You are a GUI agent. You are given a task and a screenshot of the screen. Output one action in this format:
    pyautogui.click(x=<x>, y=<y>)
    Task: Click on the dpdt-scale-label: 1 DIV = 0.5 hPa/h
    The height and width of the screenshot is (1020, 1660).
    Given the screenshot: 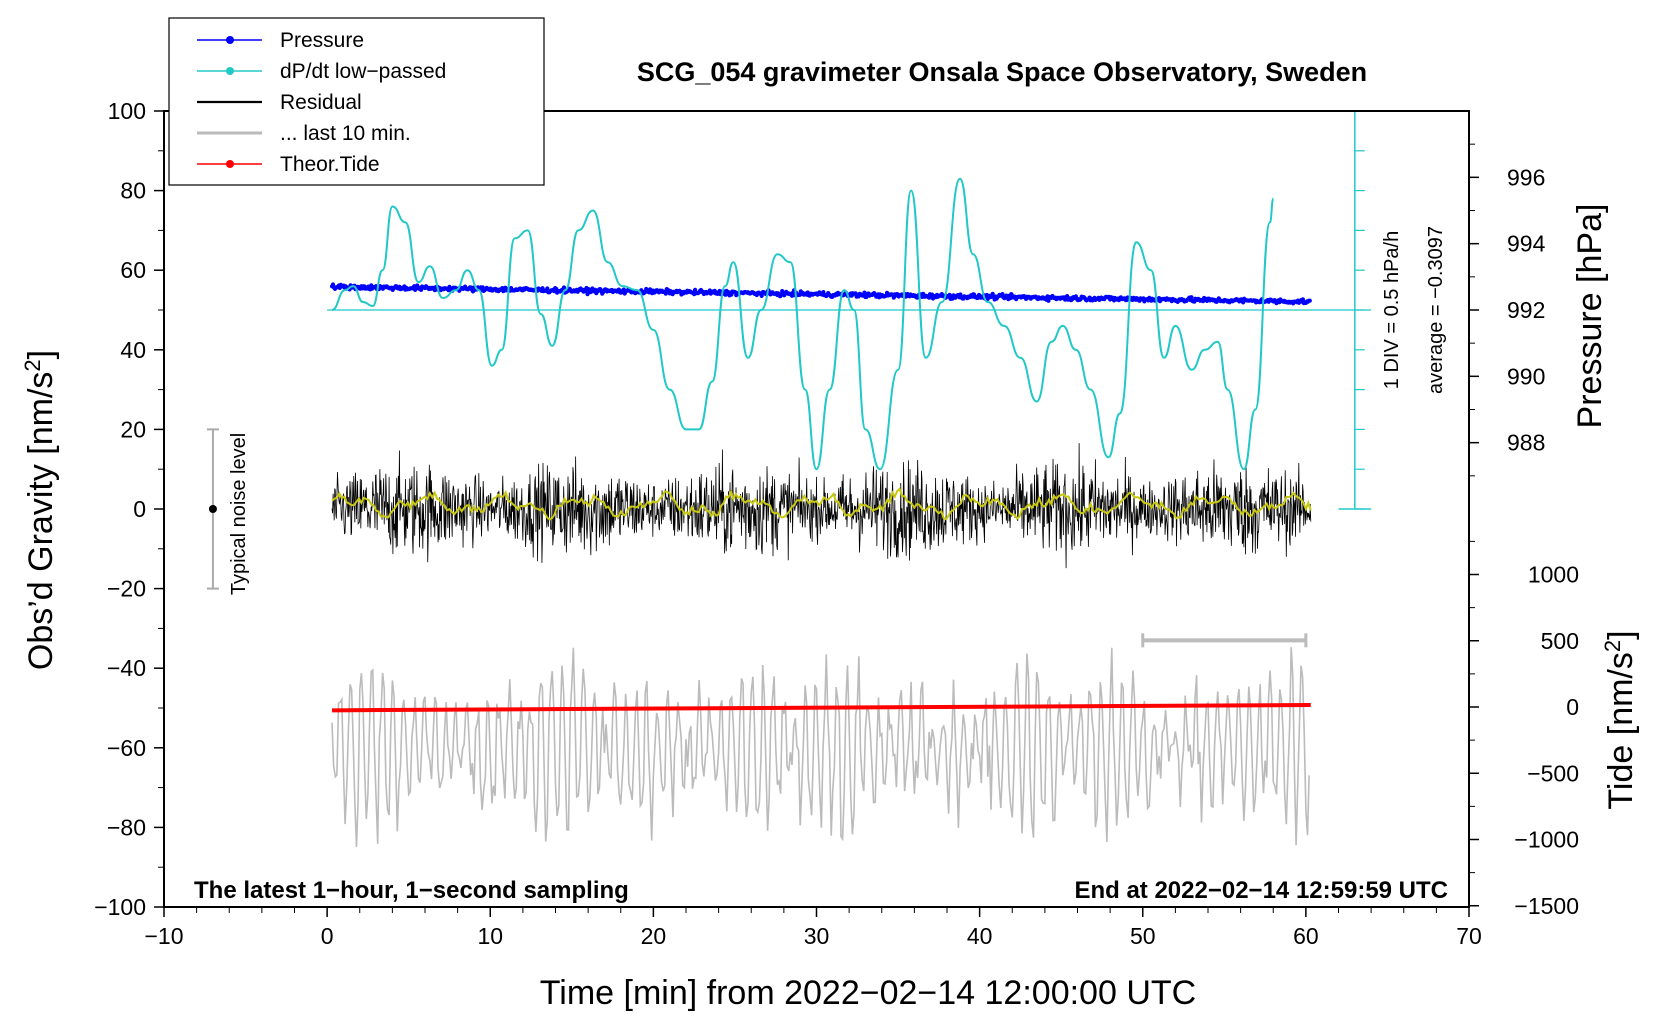 What is the action you would take?
    pyautogui.click(x=1392, y=310)
    